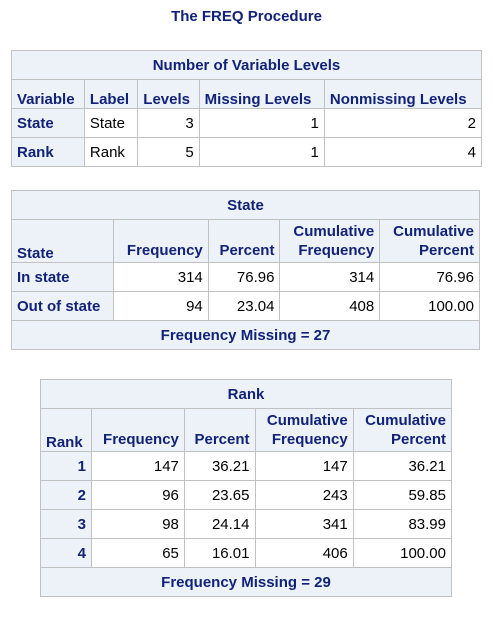 This screenshot has width=493, height=621. I want to click on cell-frequency: 65, so click(138, 553).